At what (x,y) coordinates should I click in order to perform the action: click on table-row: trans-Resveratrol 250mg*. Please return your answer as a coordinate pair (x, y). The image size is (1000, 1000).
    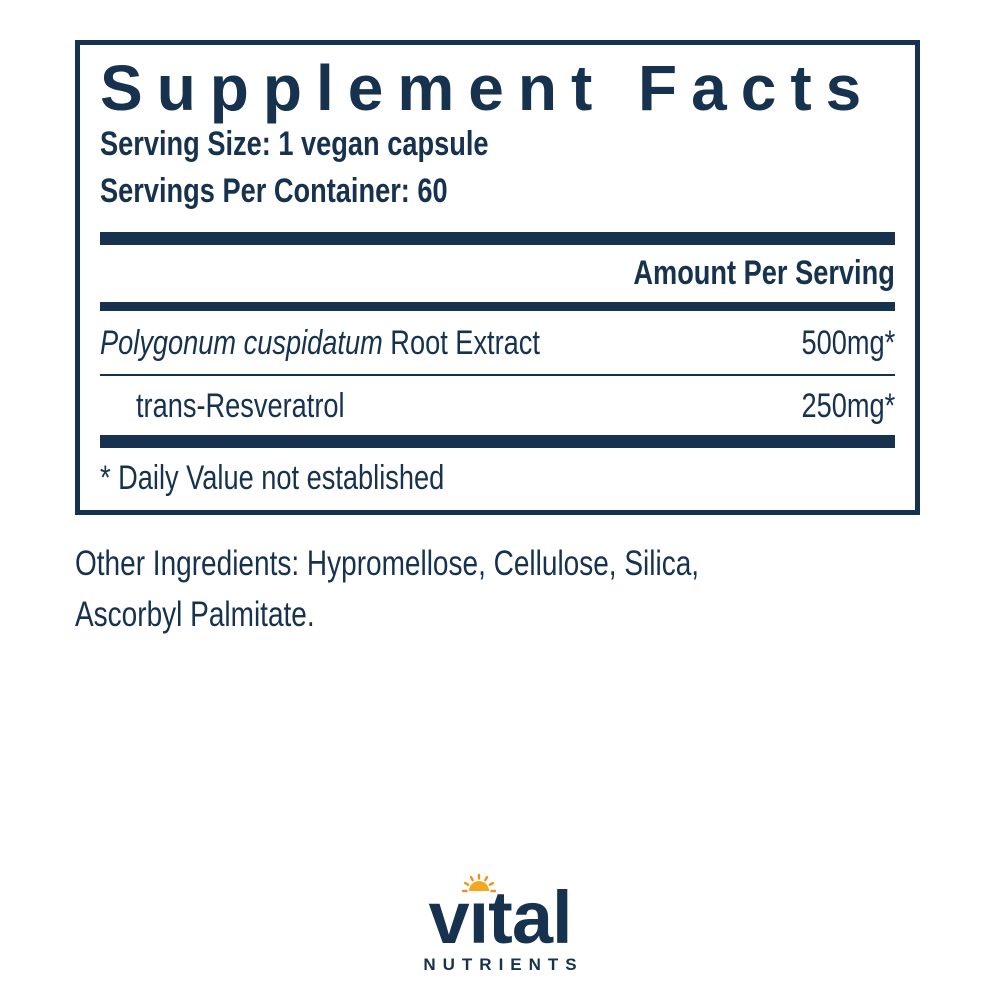
    Looking at the image, I should click on (497, 405).